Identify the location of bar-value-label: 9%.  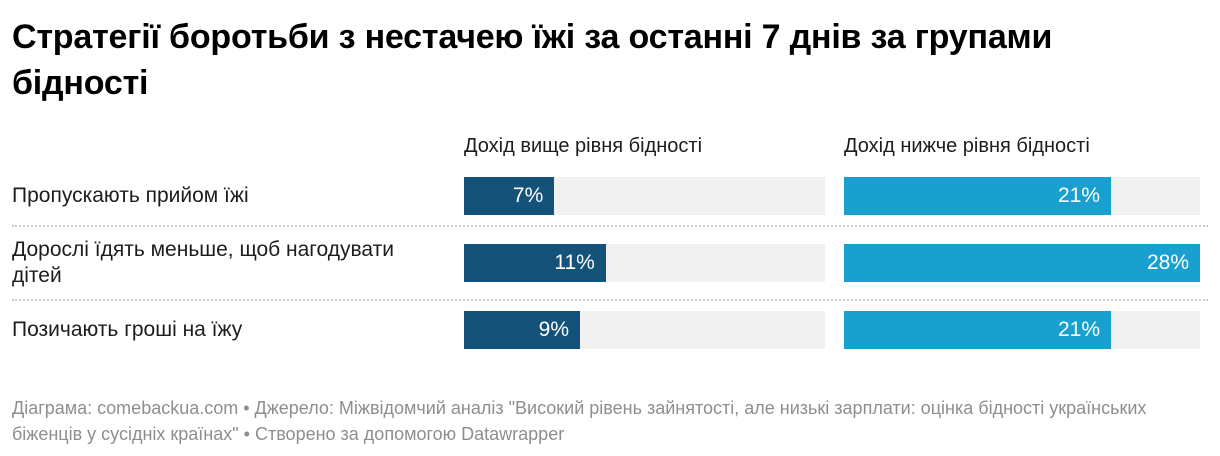
(554, 329).